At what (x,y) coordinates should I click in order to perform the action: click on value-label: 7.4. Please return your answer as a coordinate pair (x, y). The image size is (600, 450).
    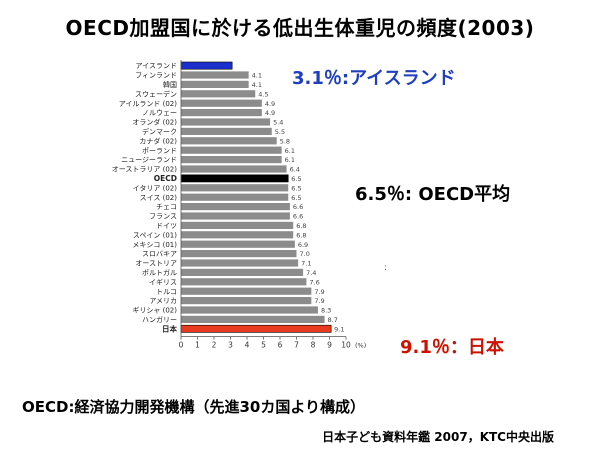
    Looking at the image, I should click on (311, 273).